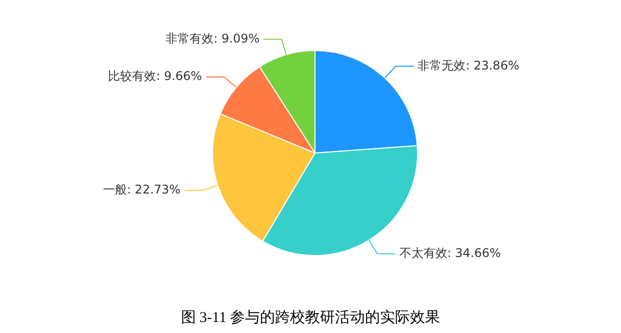  Describe the element at coordinates (450, 253) in the screenshot. I see `slice-label: 不太有效: 34.66%` at that location.